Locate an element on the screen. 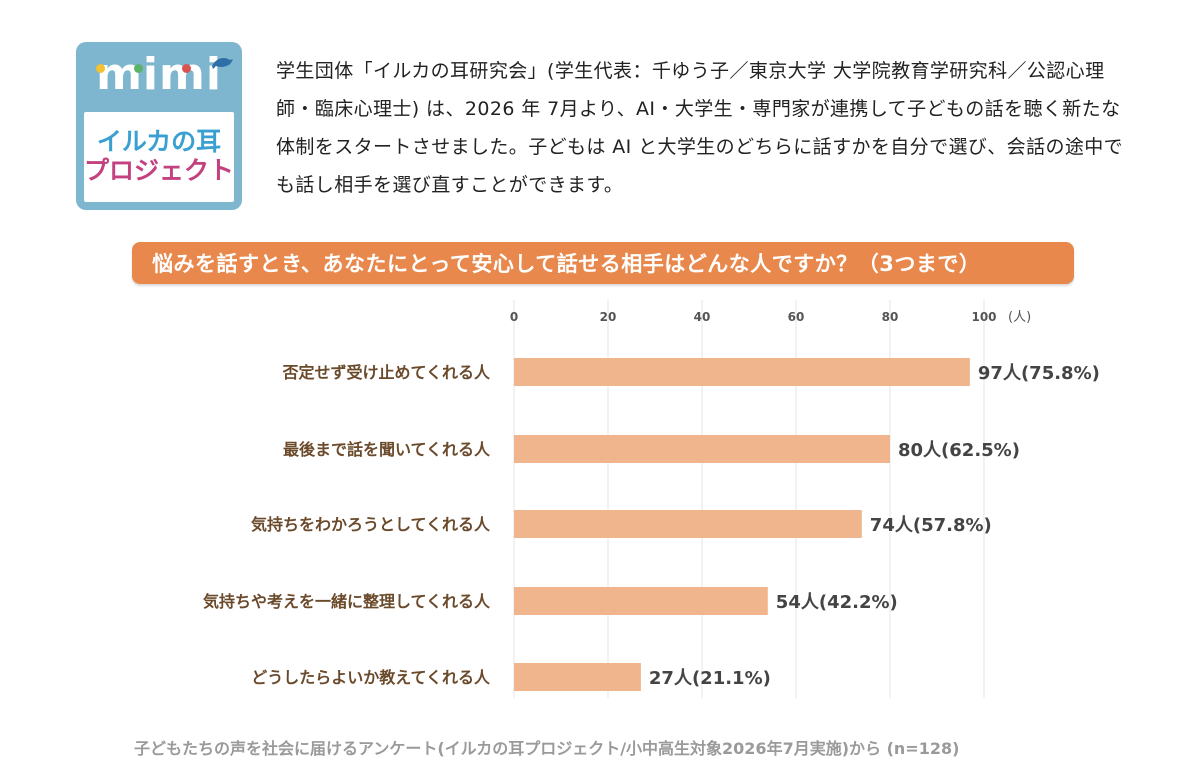 The image size is (1200, 776). logo-dot-red is located at coordinates (186, 68).